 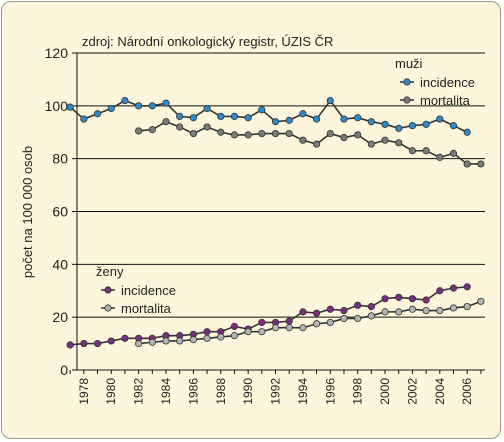 I want to click on y-ticks: 0 20 40 60 80 100 120, so click(x=61, y=211).